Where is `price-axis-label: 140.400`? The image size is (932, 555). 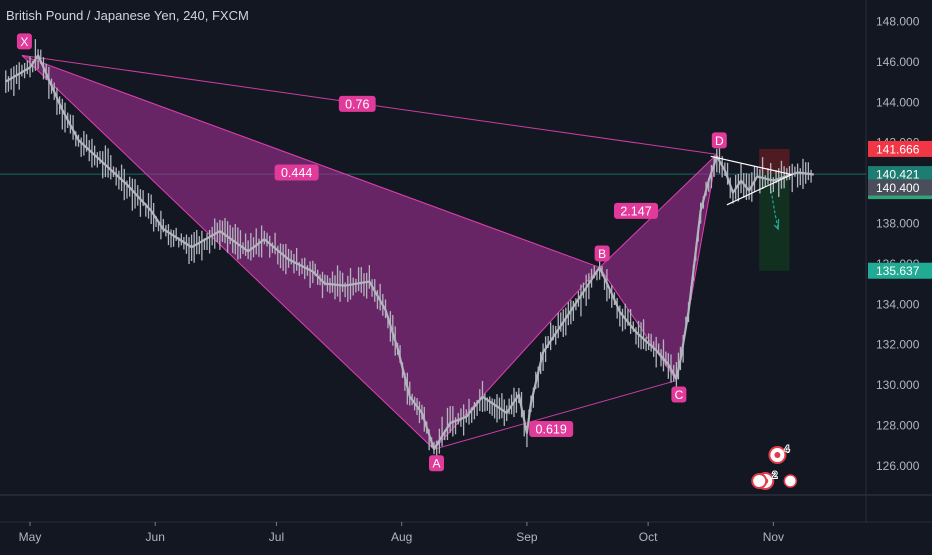 price-axis-label: 140.400 is located at coordinates (898, 188).